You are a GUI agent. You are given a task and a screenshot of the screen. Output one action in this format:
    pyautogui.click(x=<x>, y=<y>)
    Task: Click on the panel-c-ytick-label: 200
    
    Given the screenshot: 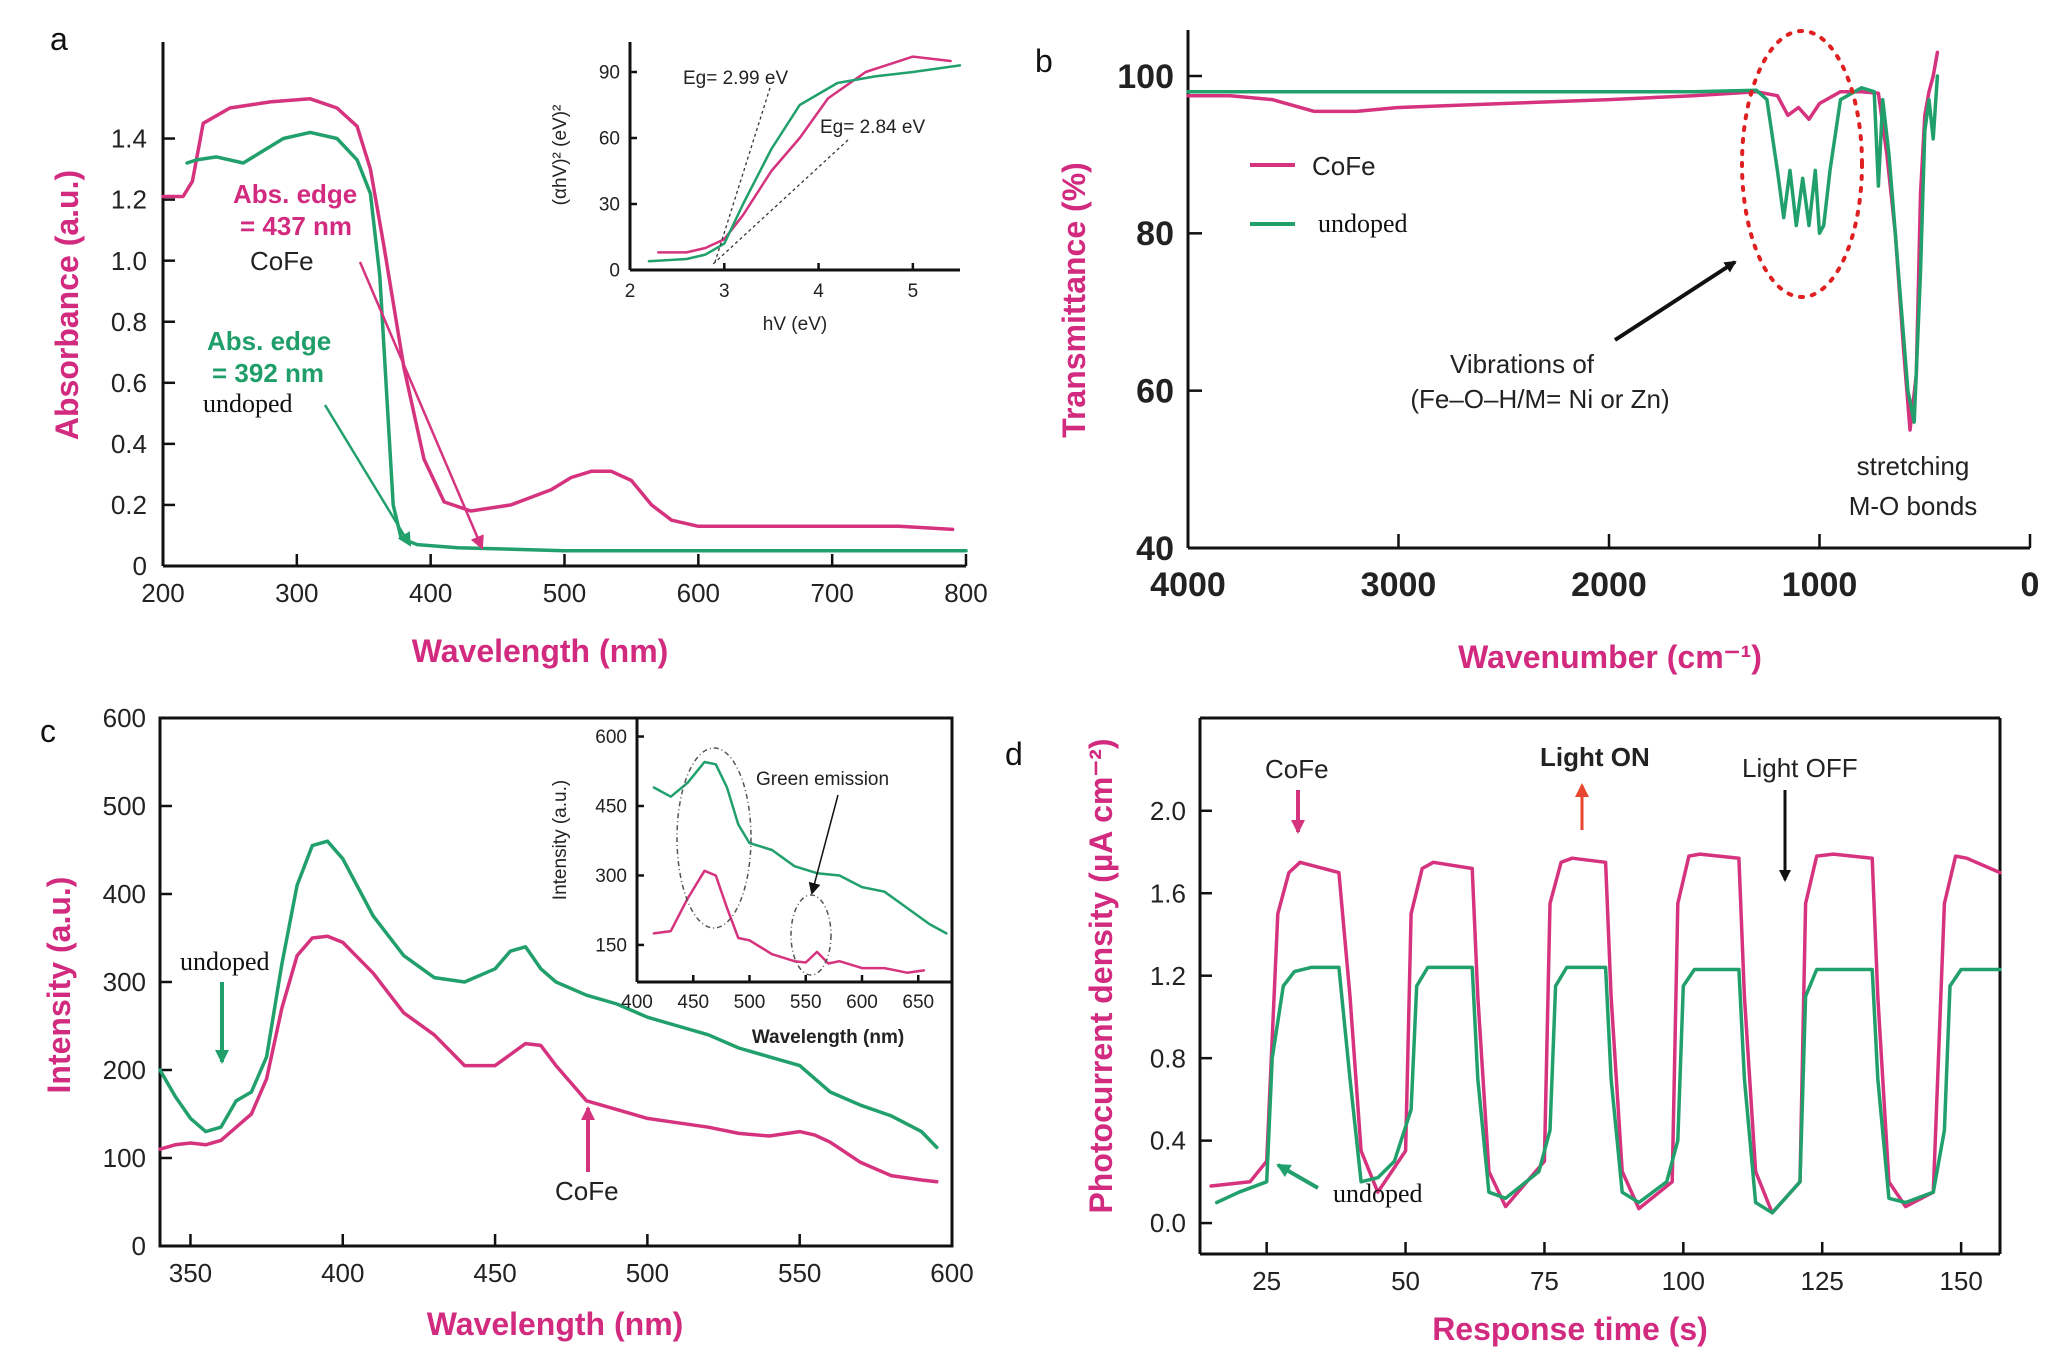 What is the action you would take?
    pyautogui.click(x=124, y=1070)
    